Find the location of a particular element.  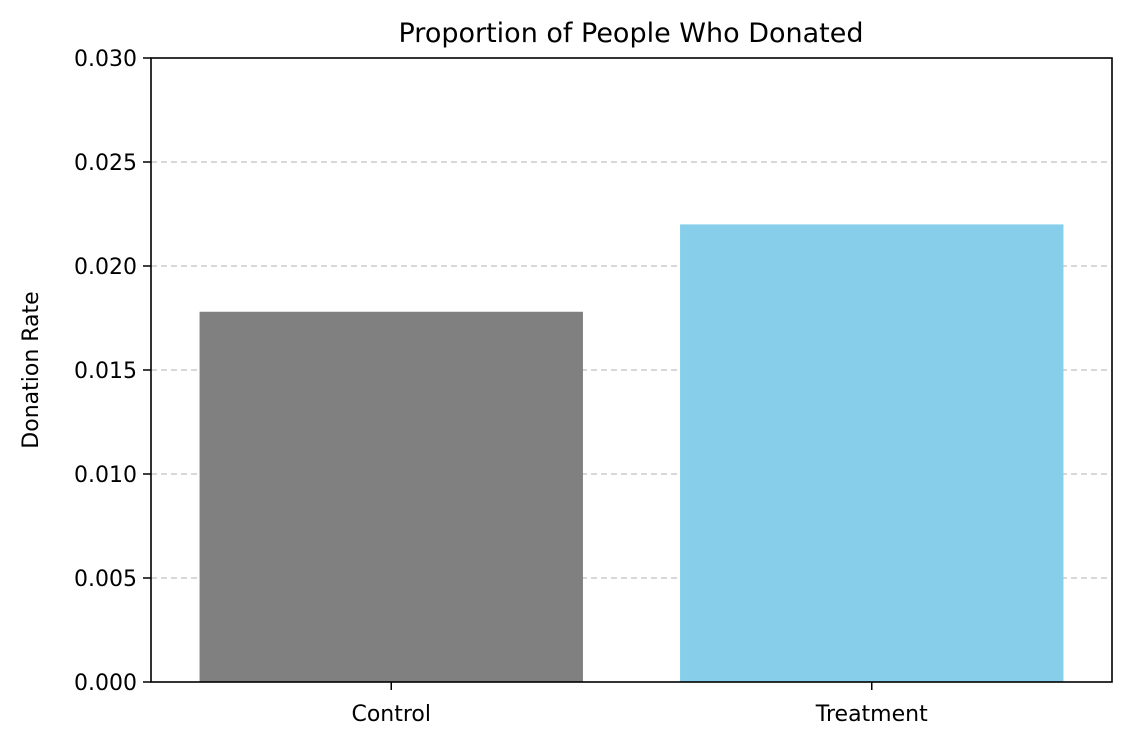

y-tick-label: 0.015 is located at coordinates (105, 371).